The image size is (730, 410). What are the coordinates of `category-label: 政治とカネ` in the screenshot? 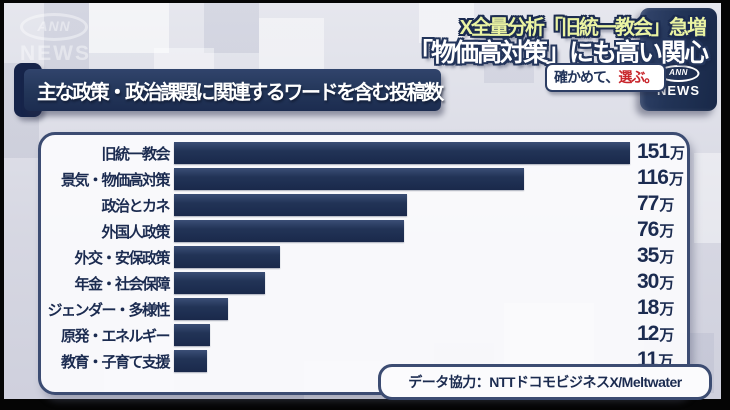 It's located at (135, 206).